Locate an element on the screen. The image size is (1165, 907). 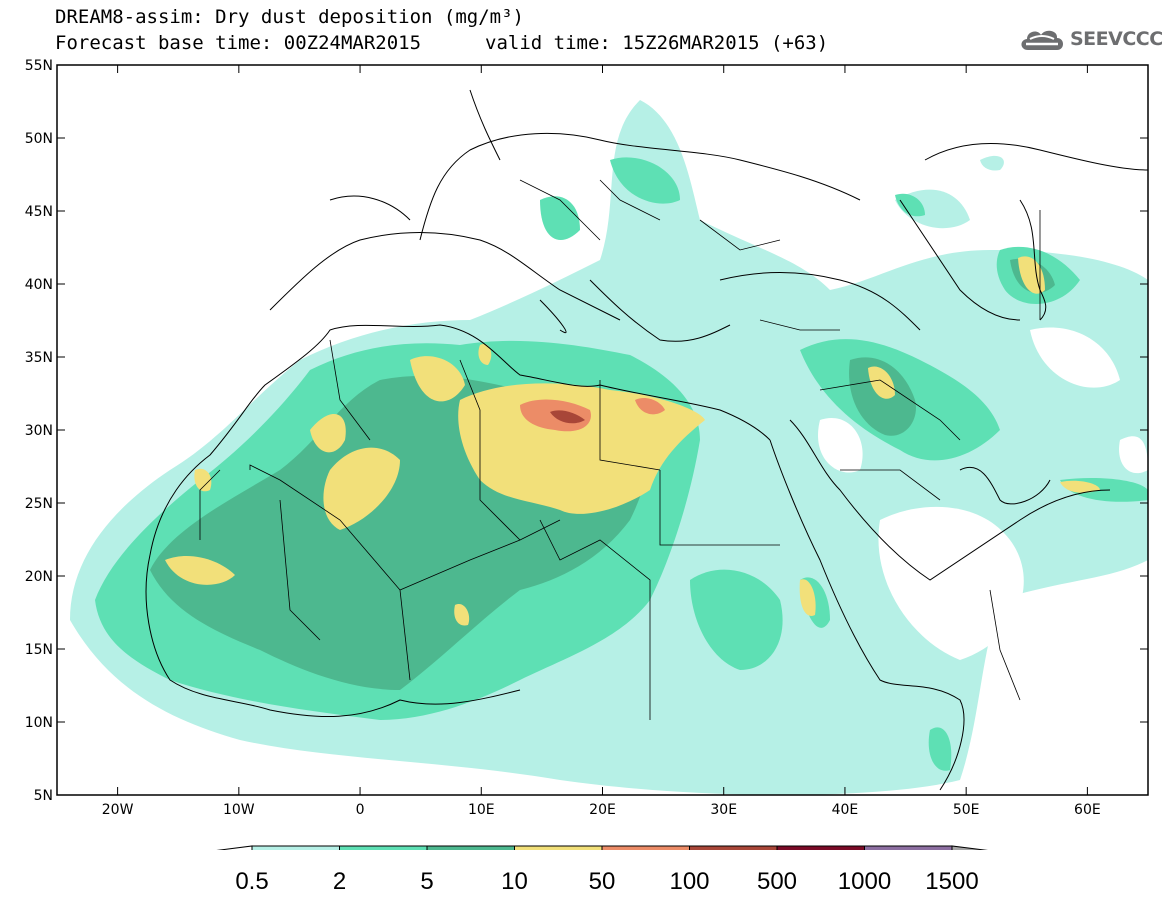
lon-tick-label: 10W is located at coordinates (239, 810).